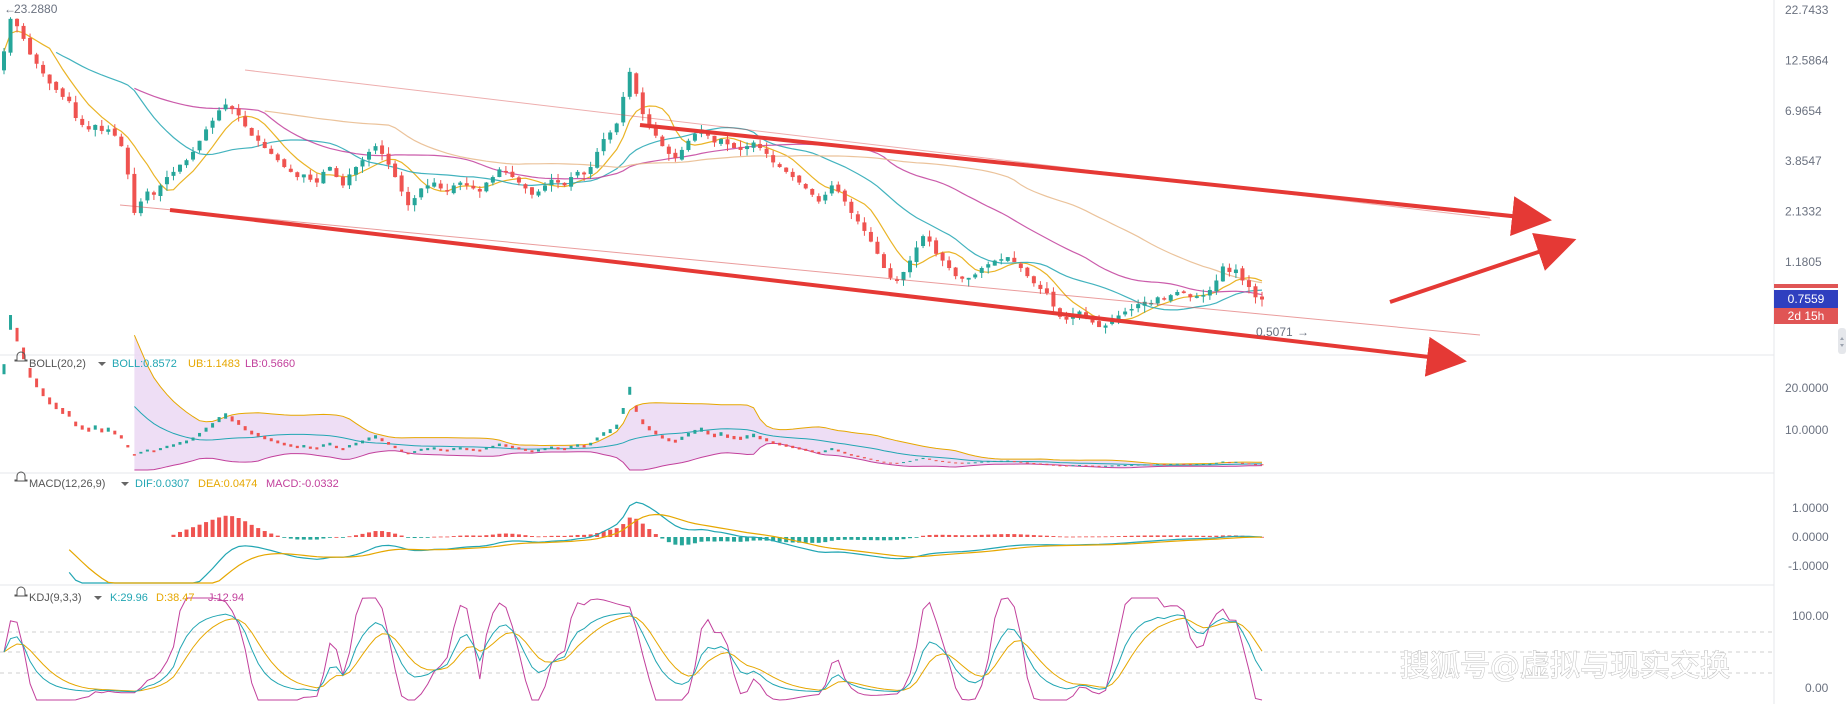 This screenshot has height=704, width=1846. I want to click on countdown-badge, so click(1806, 316).